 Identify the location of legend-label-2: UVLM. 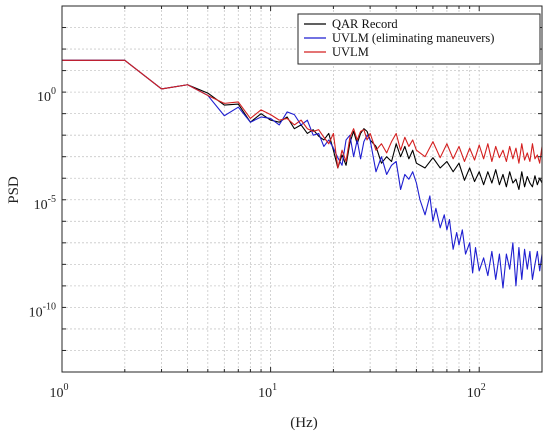
(350, 52).